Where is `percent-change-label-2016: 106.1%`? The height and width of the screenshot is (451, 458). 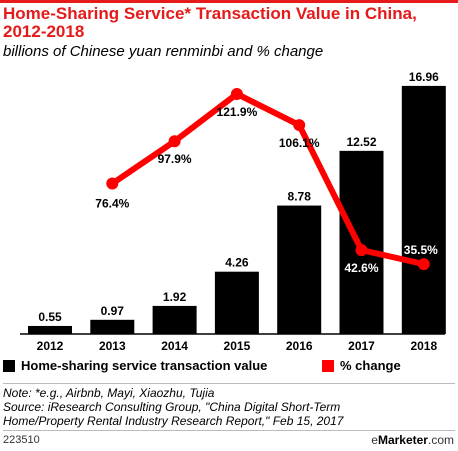
percent-change-label-2016: 106.1% is located at coordinates (299, 143).